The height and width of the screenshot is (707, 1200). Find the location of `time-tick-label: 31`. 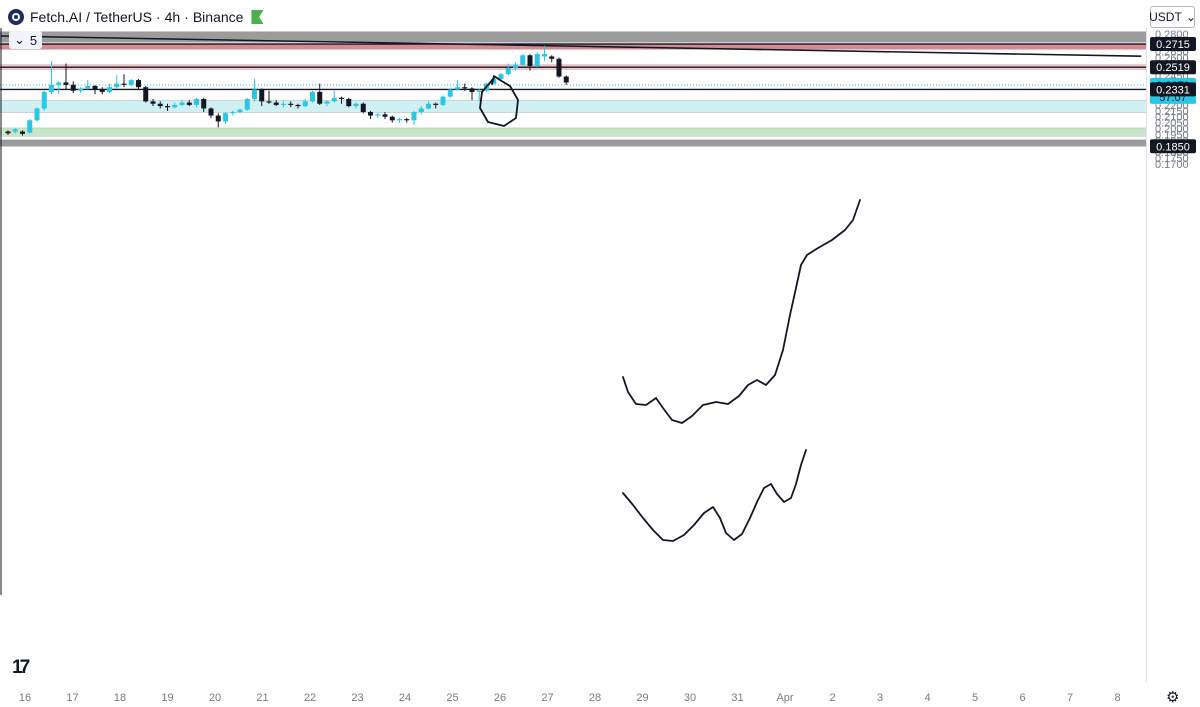

time-tick-label: 31 is located at coordinates (737, 698).